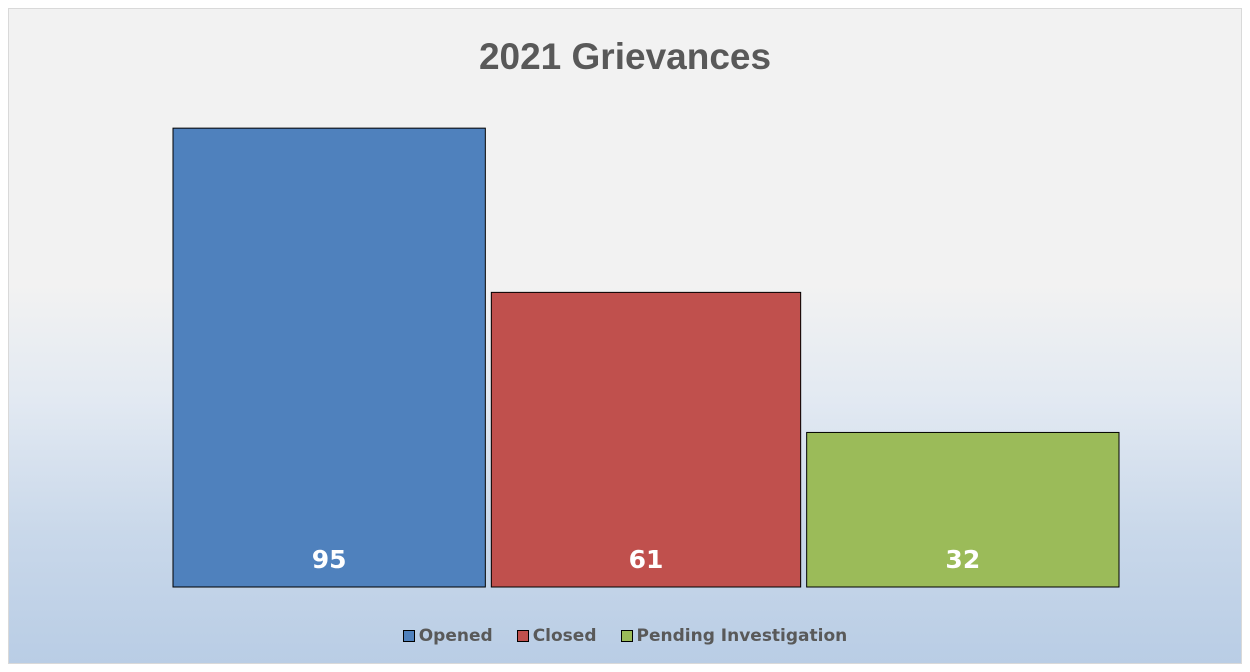  Describe the element at coordinates (564, 636) in the screenshot. I see `legend-label-closed: Closed` at that location.